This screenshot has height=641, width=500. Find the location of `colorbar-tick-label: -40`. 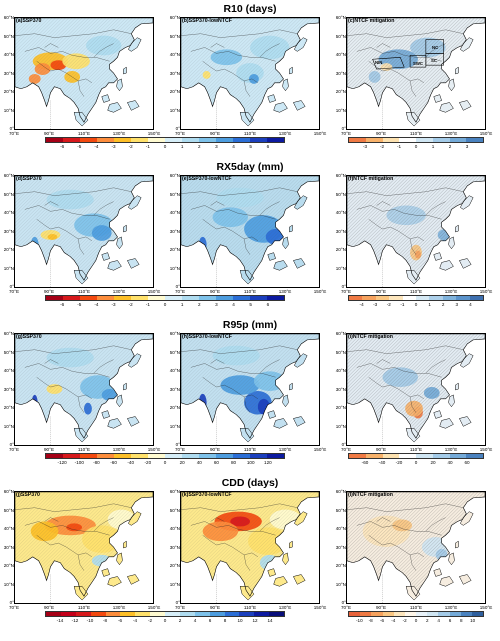

colorbar-tick-label: -40 is located at coordinates (131, 462).